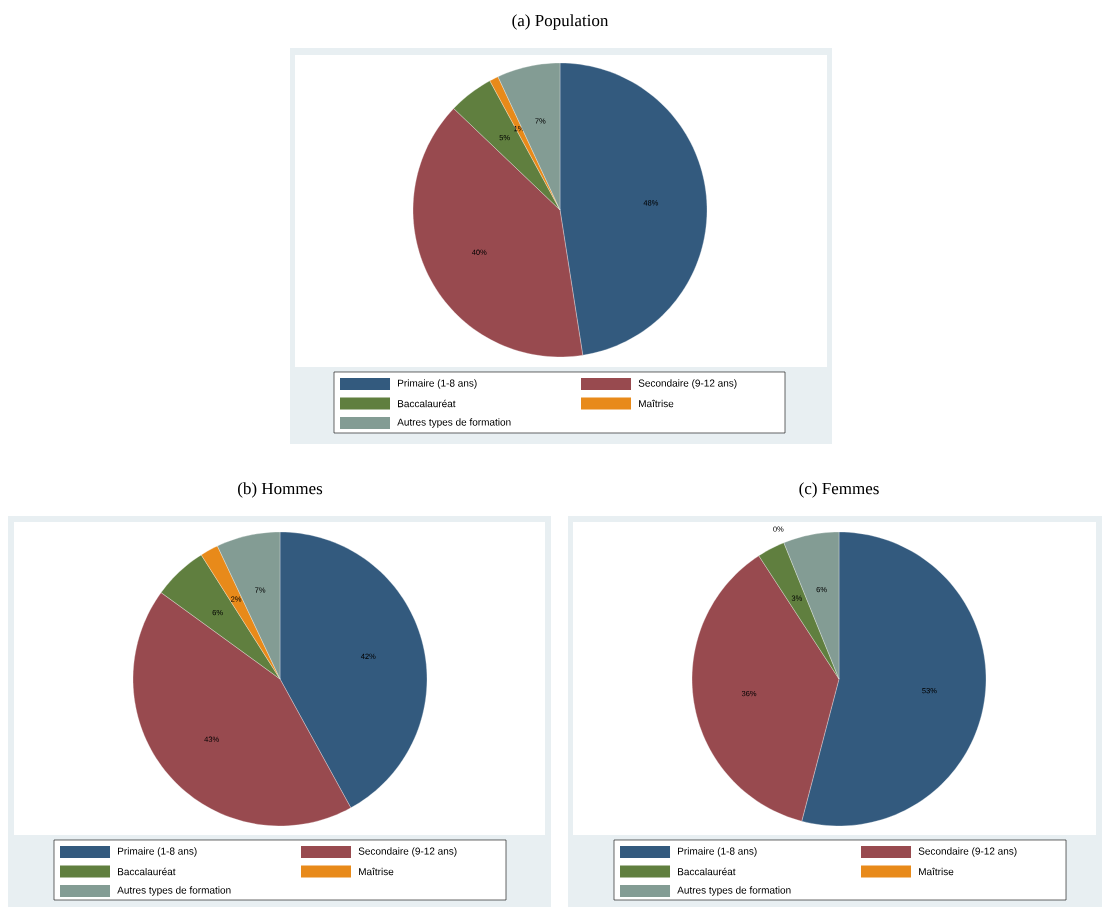 This screenshot has height=907, width=1102. What do you see at coordinates (280, 490) in the screenshot?
I see `chart-title: (b) Hommes` at bounding box center [280, 490].